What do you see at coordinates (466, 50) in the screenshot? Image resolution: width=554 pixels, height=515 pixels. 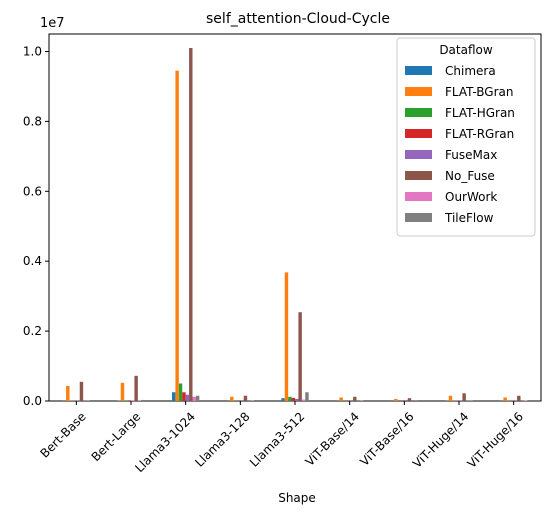 I see `legend-title: Dataflow` at bounding box center [466, 50].